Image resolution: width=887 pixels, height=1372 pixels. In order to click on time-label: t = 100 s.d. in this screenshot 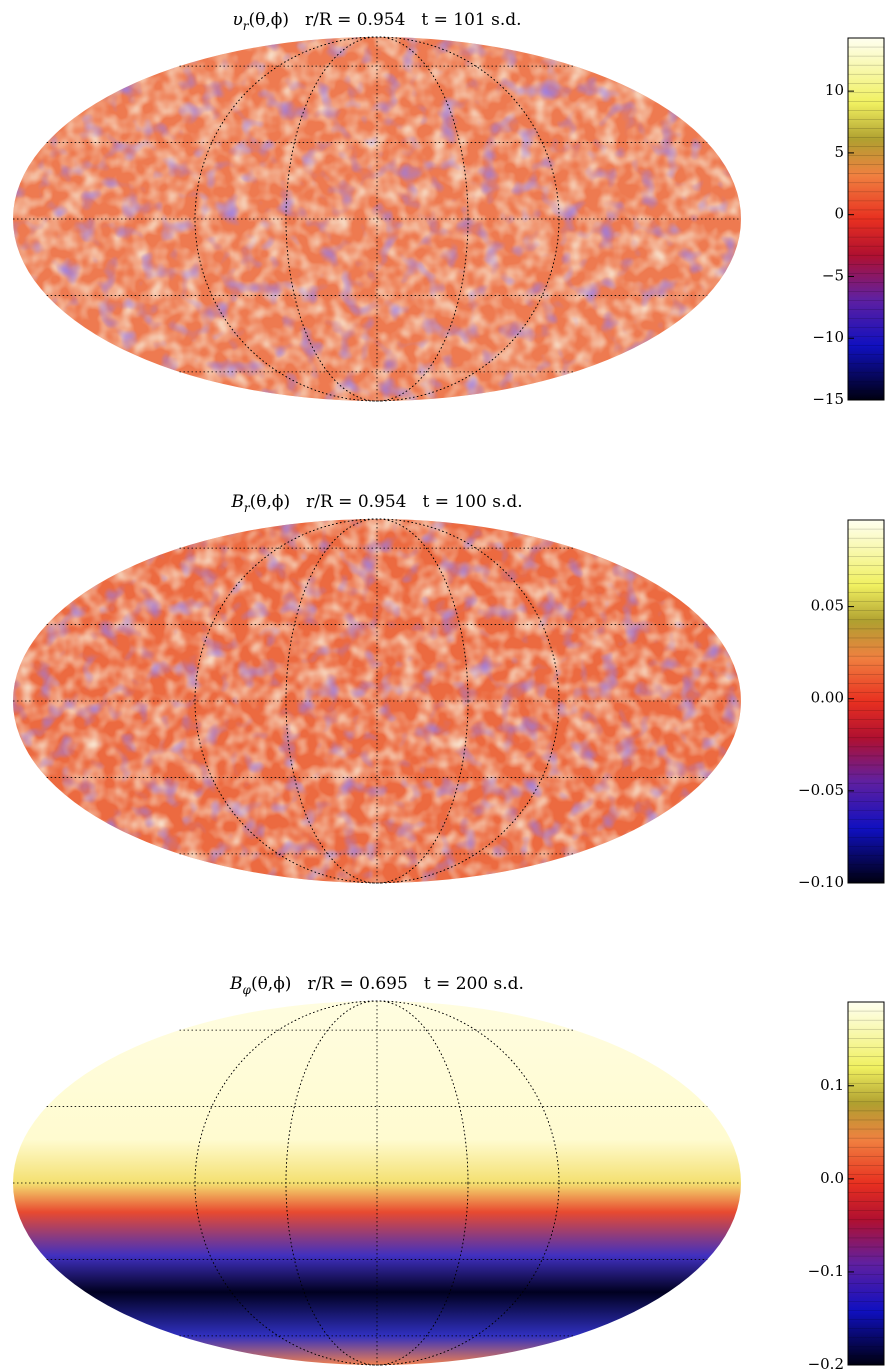, I will do `click(472, 502)`.